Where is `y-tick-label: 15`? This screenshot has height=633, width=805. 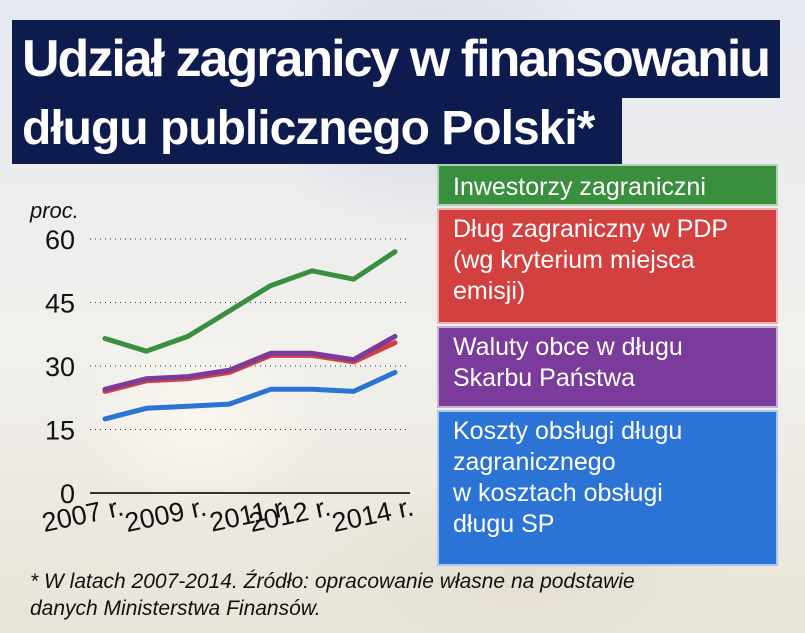 y-tick-label: 15 is located at coordinates (60, 431).